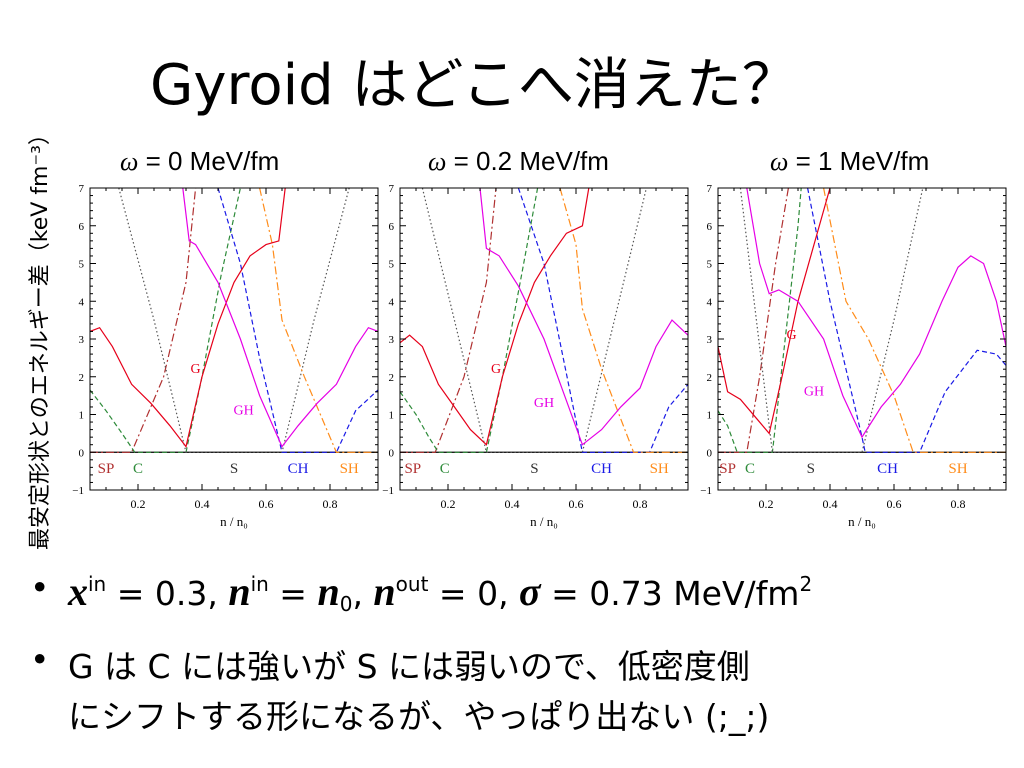 Image resolution: width=1024 pixels, height=768 pixels. I want to click on panel-title-2: ω = 0.2 MeV/fm, so click(518, 161).